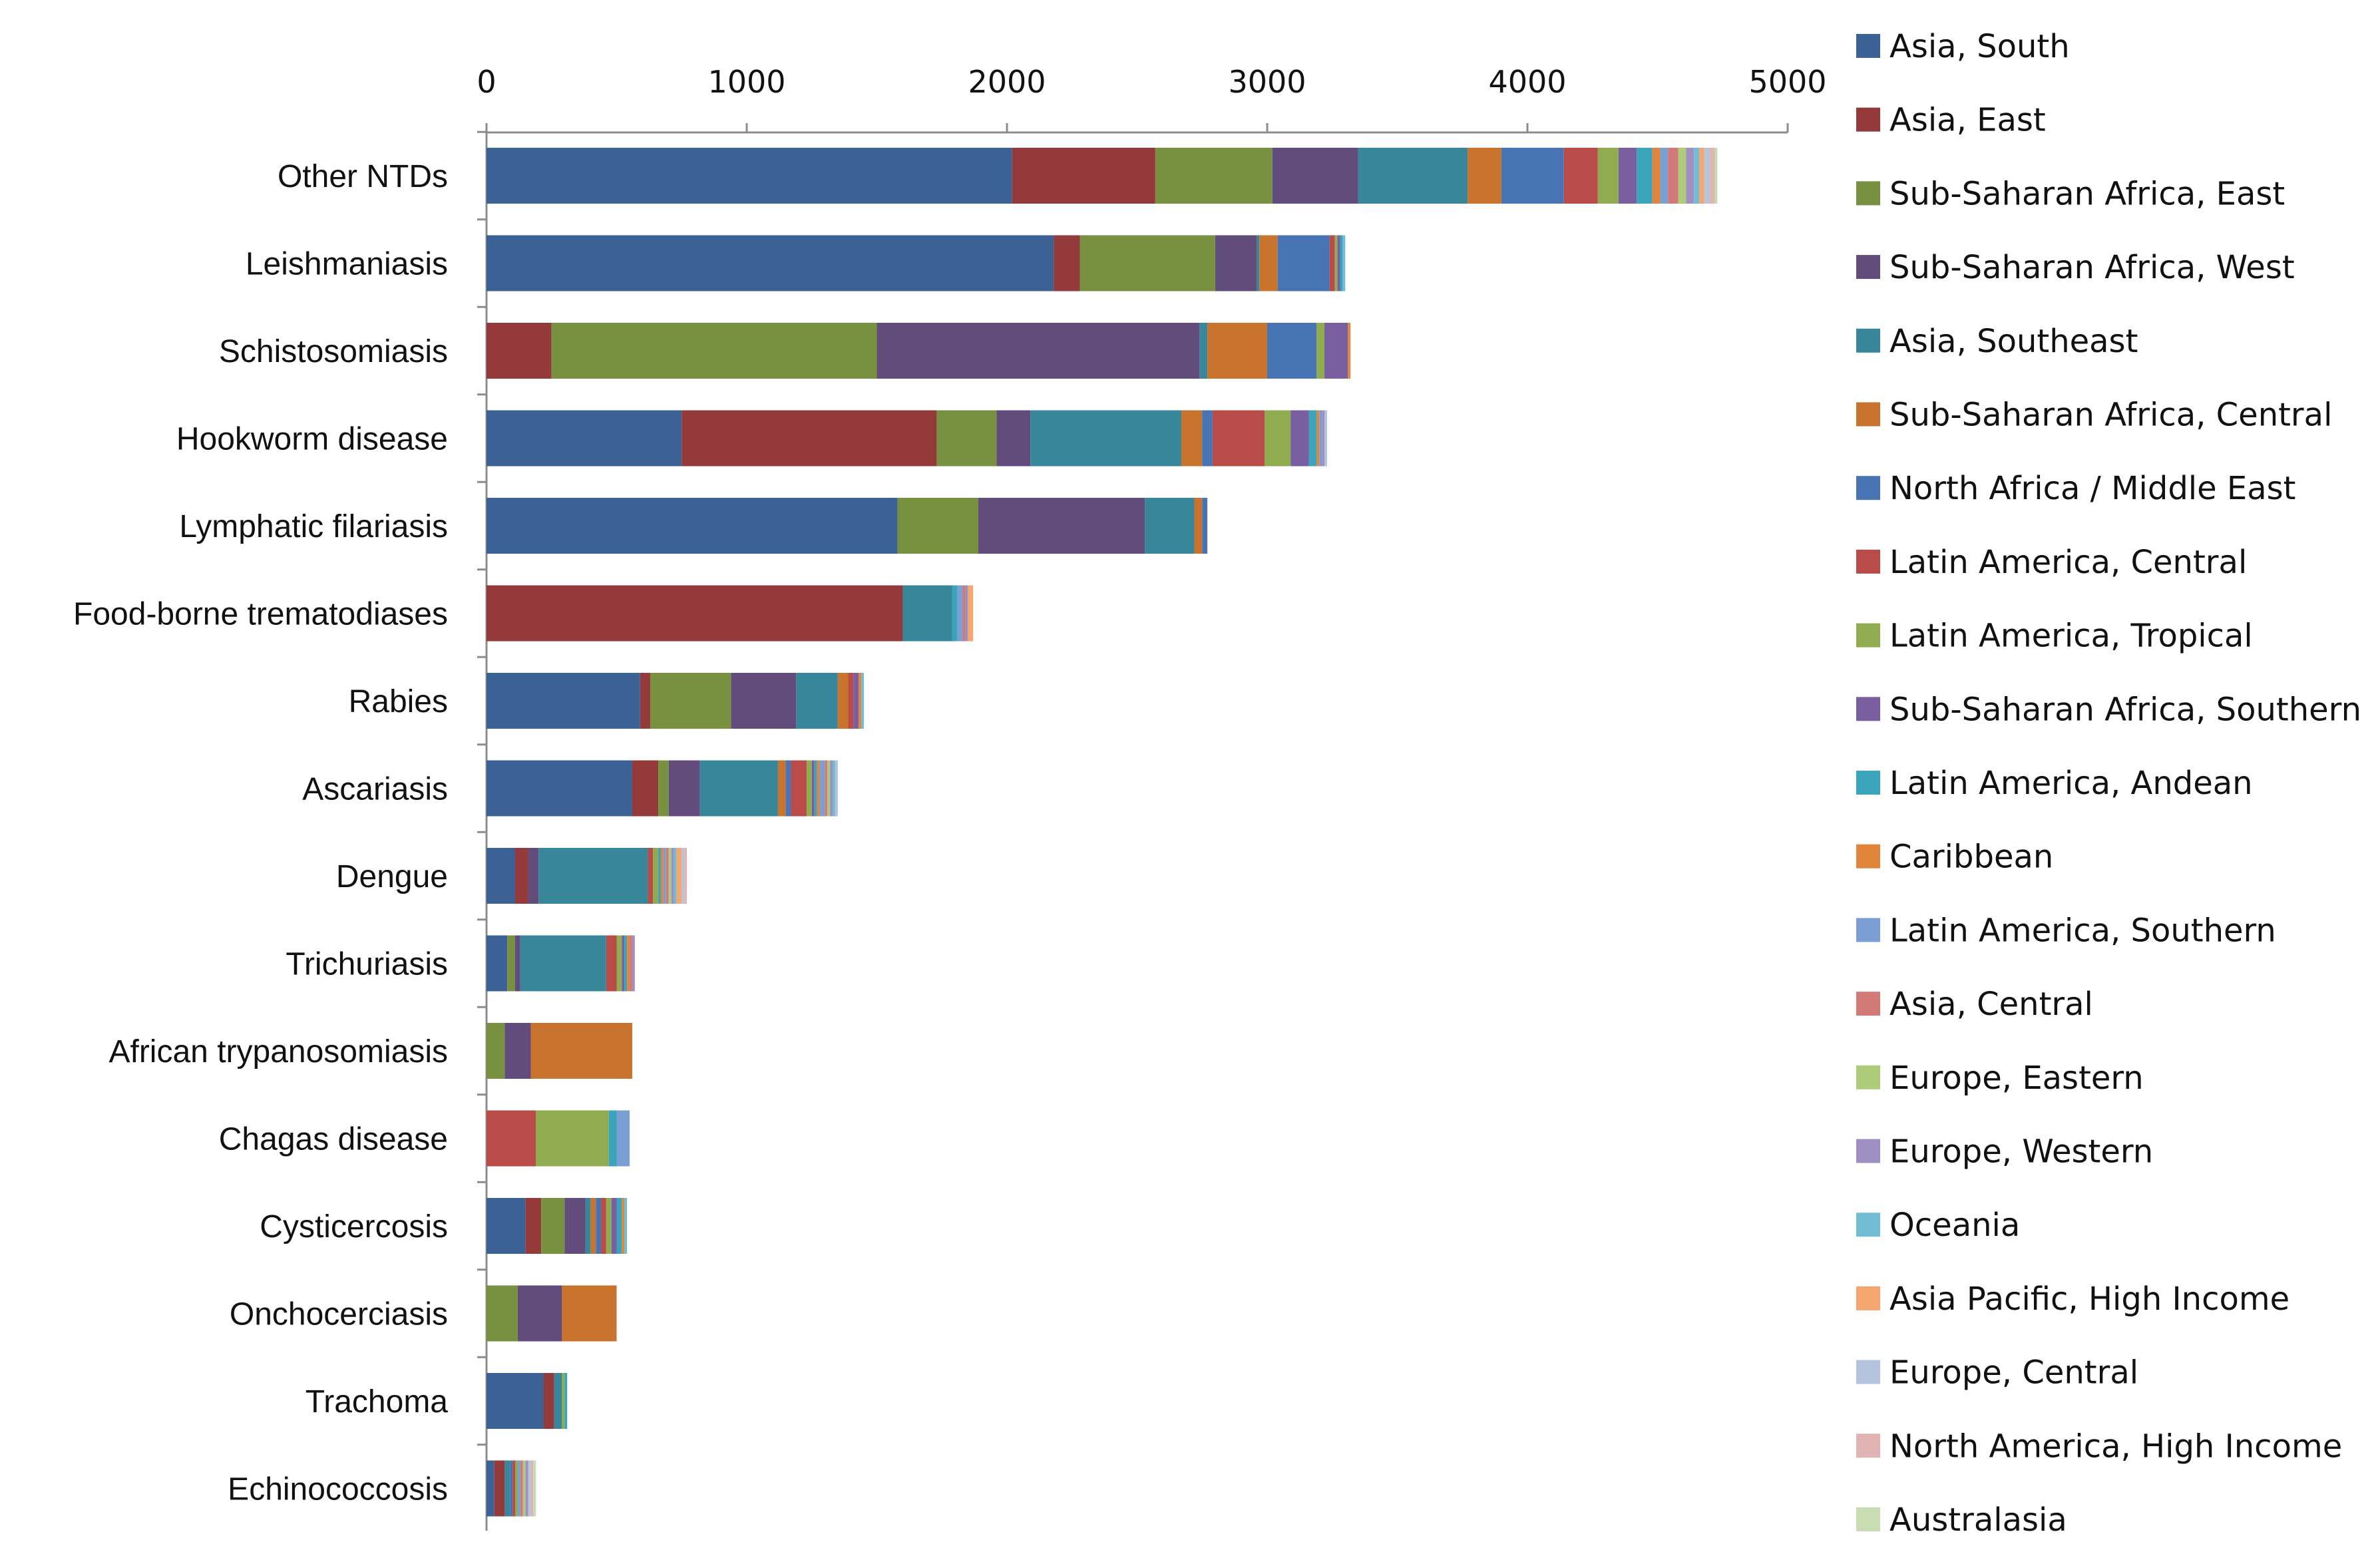  I want to click on legend-label: Latin America, Southern, so click(2082, 931).